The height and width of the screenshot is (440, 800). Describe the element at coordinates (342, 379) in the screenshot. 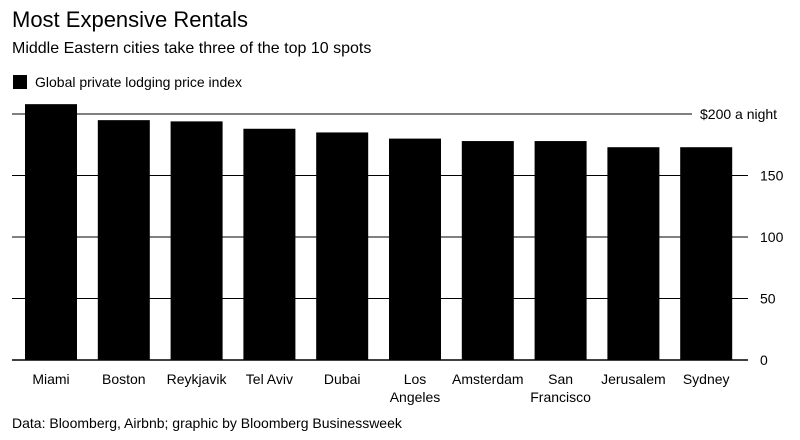

I see `x-tick-label: Dubai` at that location.